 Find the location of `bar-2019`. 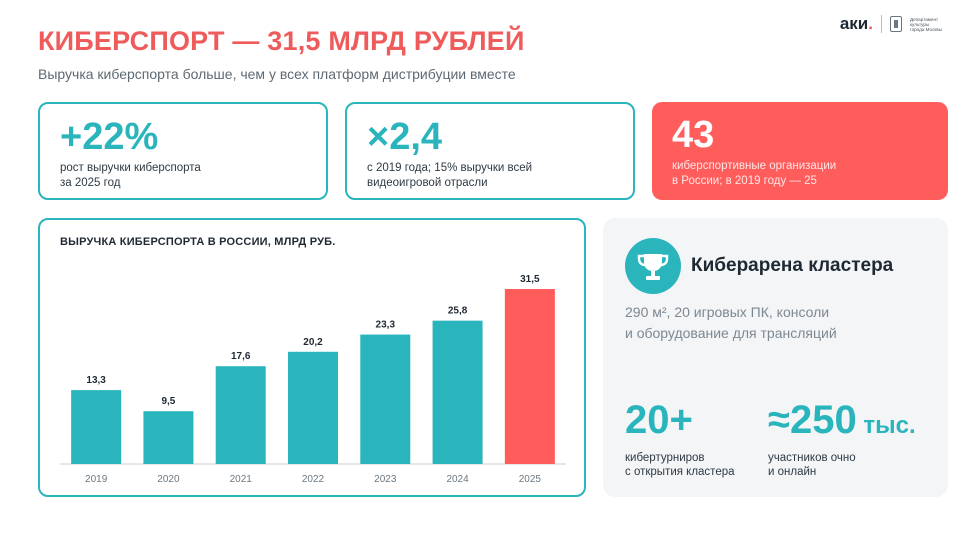

bar-2019 is located at coordinates (96, 427).